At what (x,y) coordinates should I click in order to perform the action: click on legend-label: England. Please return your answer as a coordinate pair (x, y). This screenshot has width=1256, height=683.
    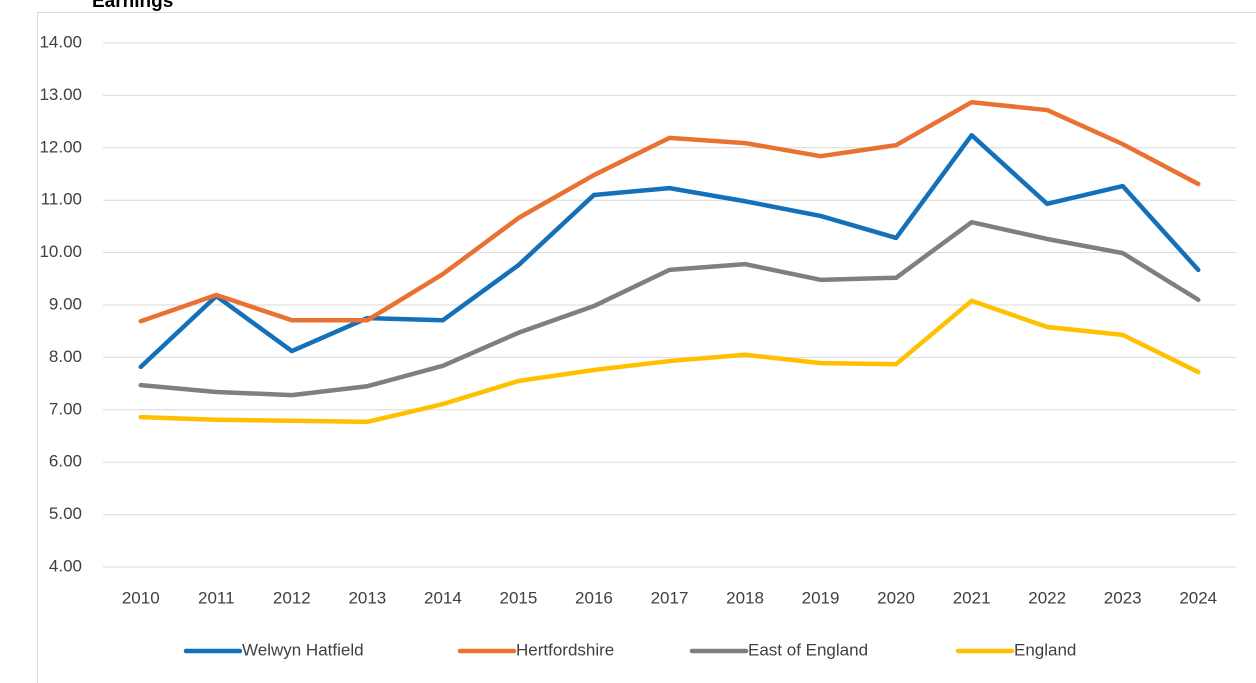
    Looking at the image, I should click on (1045, 649).